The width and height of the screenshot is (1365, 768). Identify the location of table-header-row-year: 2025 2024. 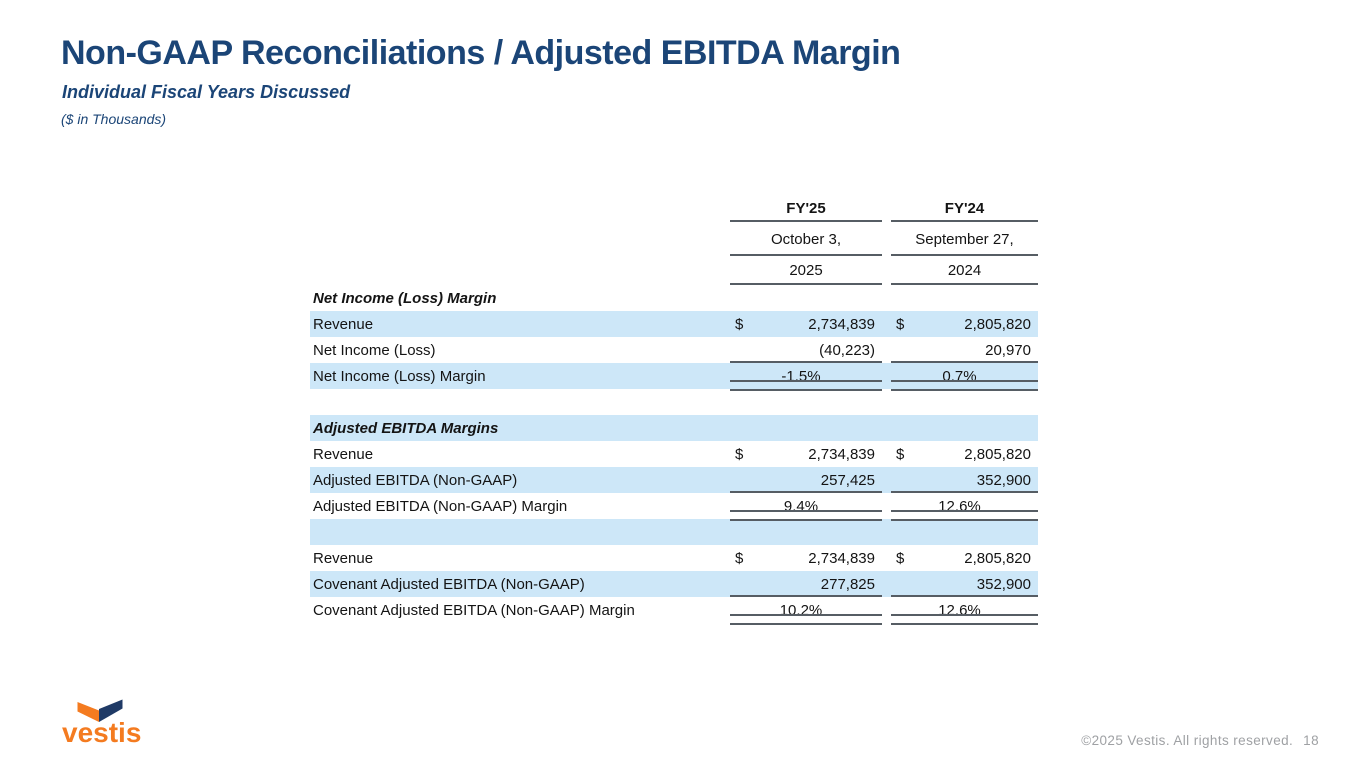
(674, 270).